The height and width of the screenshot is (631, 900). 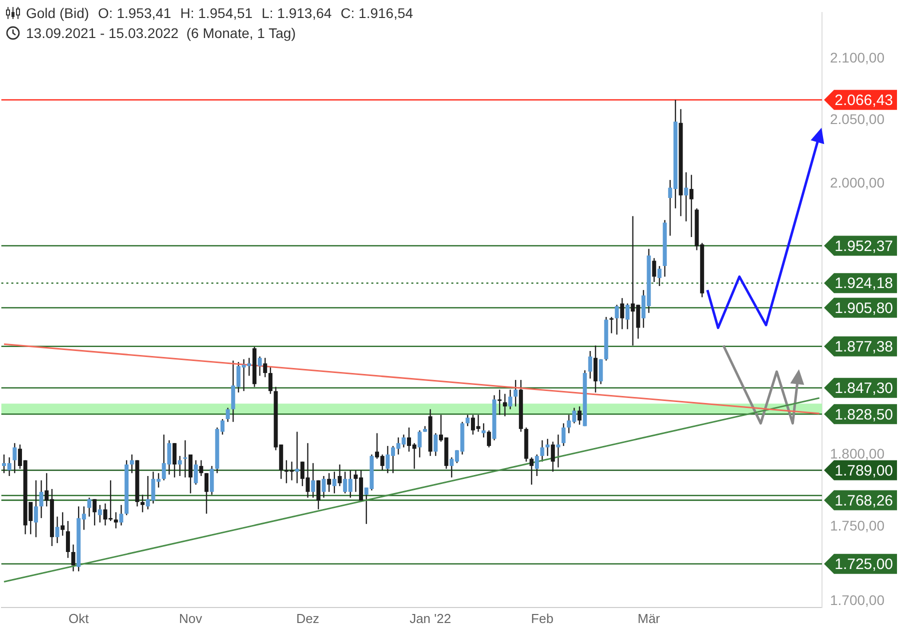 I want to click on annotation: C: 1.916,54, so click(x=377, y=13).